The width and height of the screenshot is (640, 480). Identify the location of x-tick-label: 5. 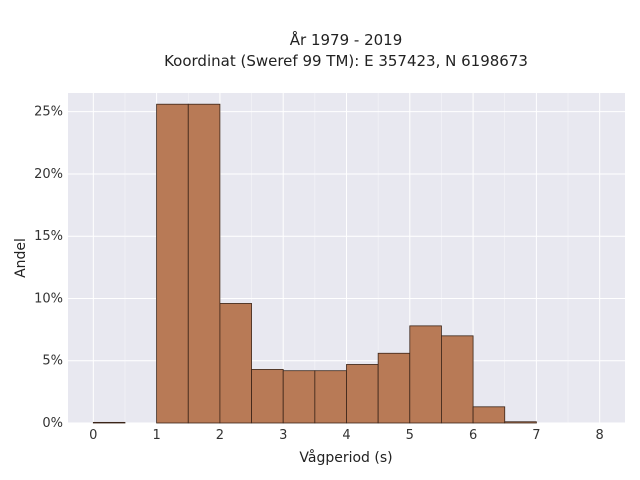
(410, 435).